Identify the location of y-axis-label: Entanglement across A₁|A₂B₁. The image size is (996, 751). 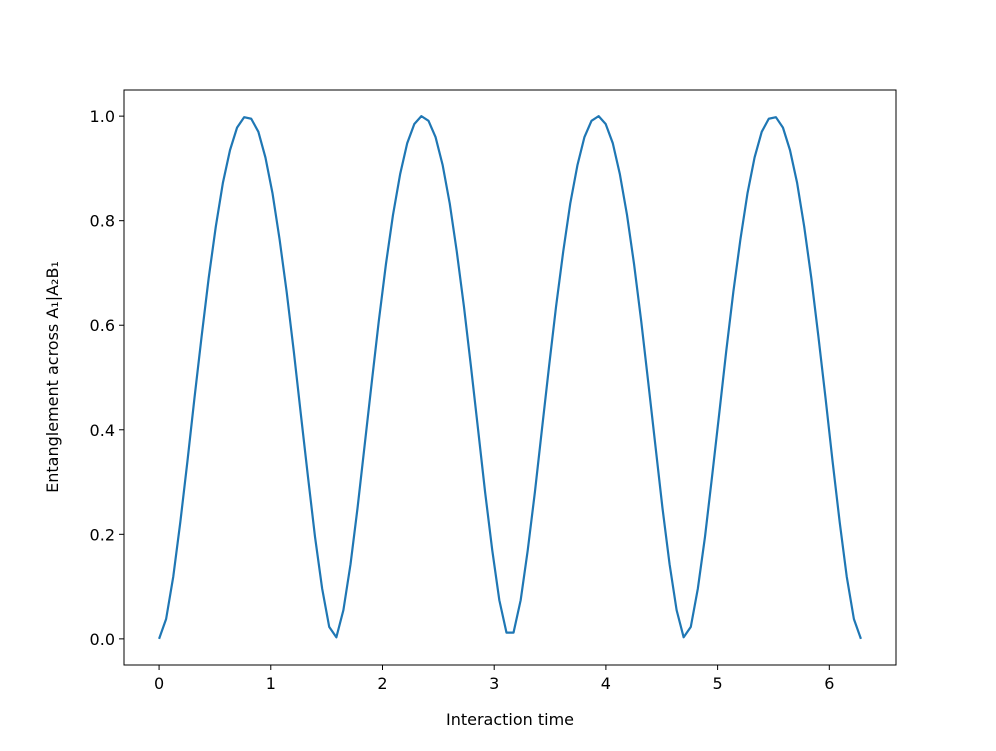
(52, 377).